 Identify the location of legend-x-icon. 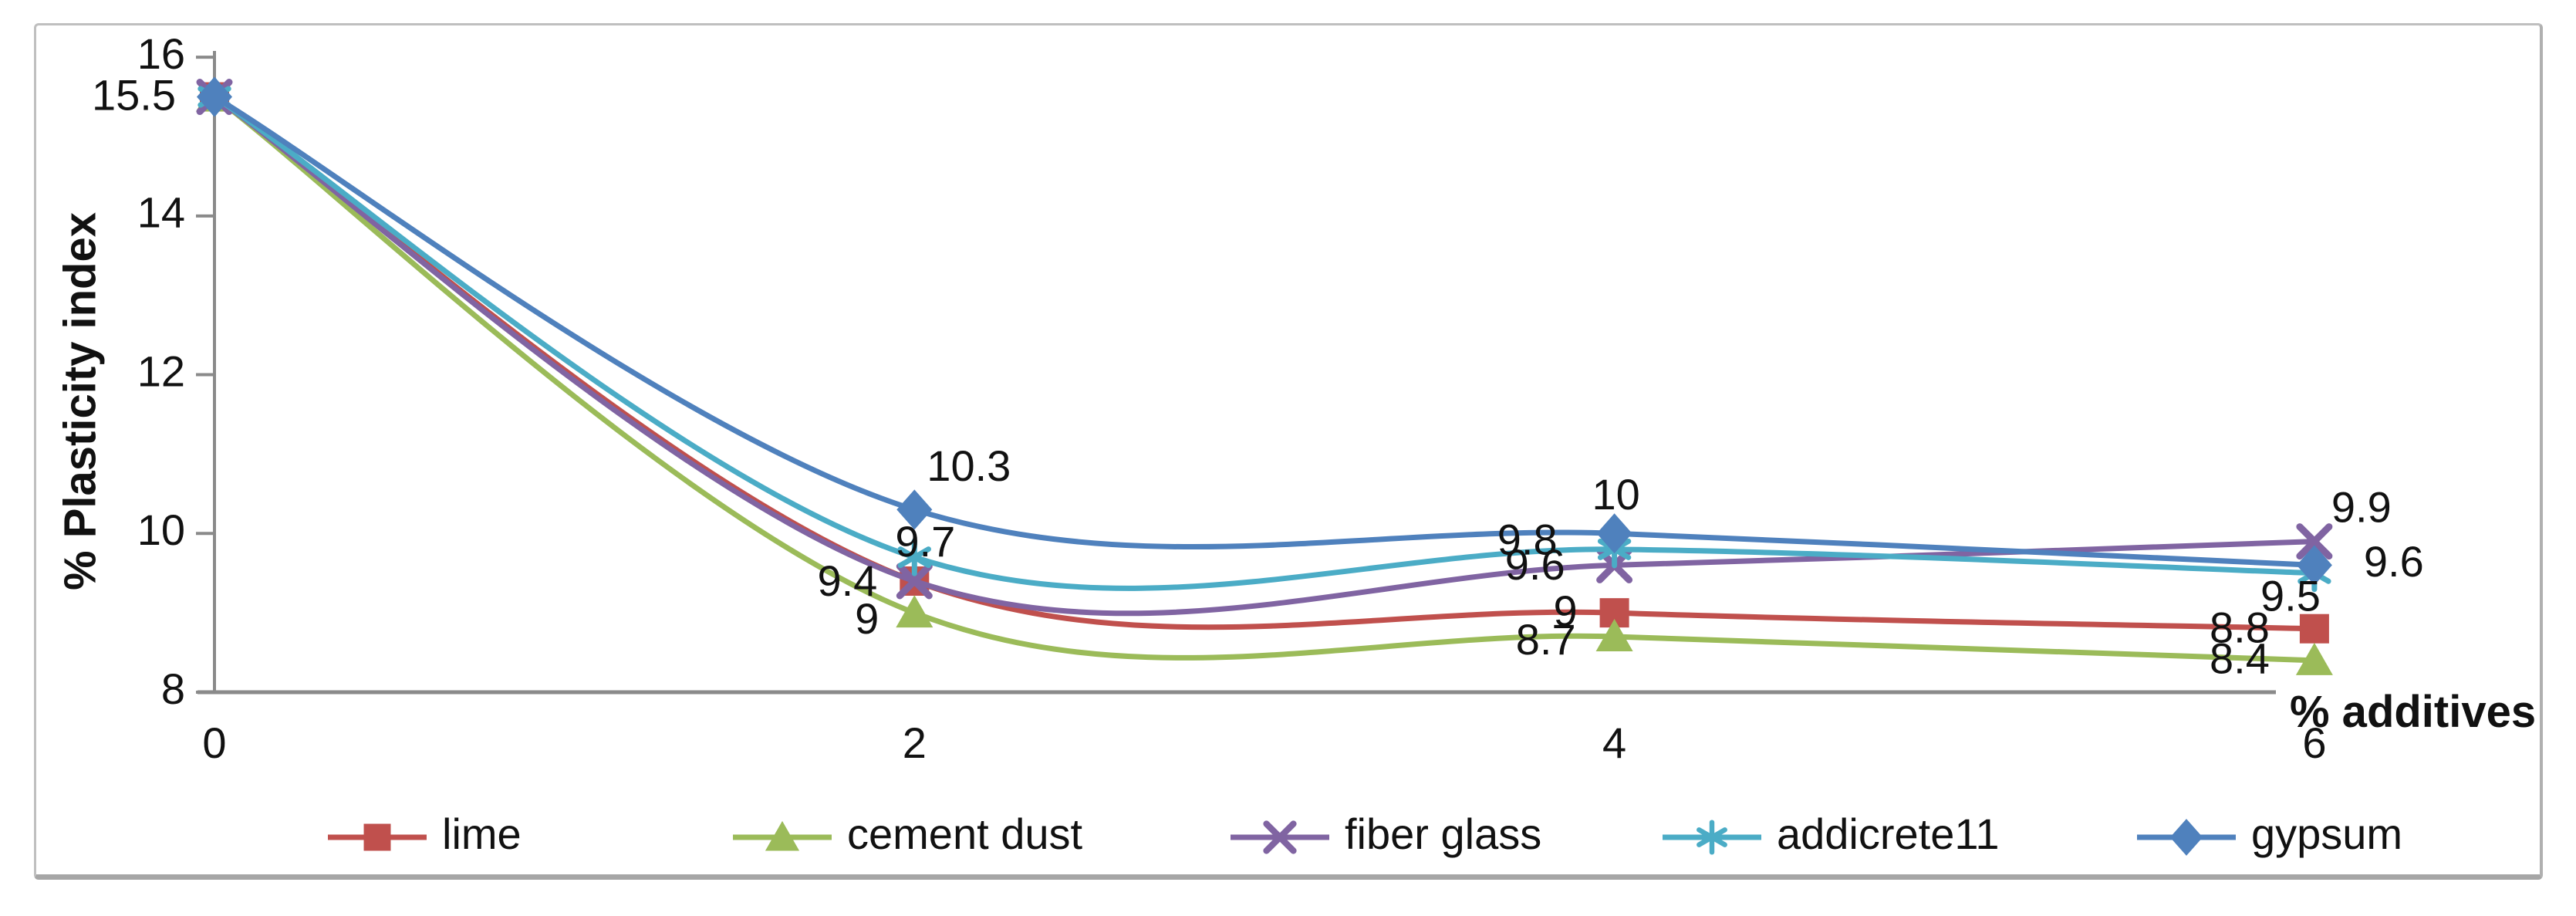
(1280, 837).